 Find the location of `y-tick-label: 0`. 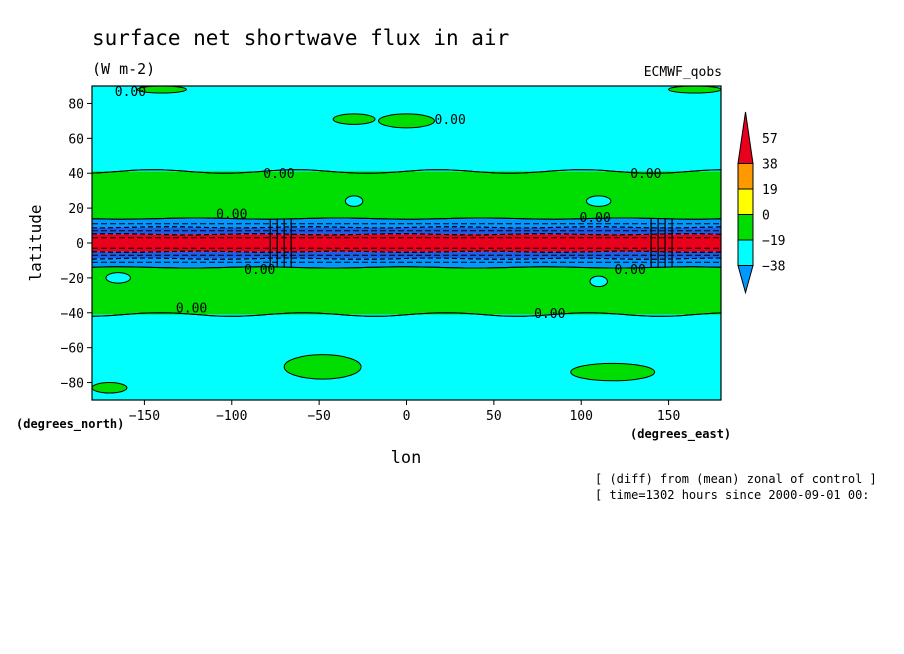

y-tick-label: 0 is located at coordinates (80, 244).